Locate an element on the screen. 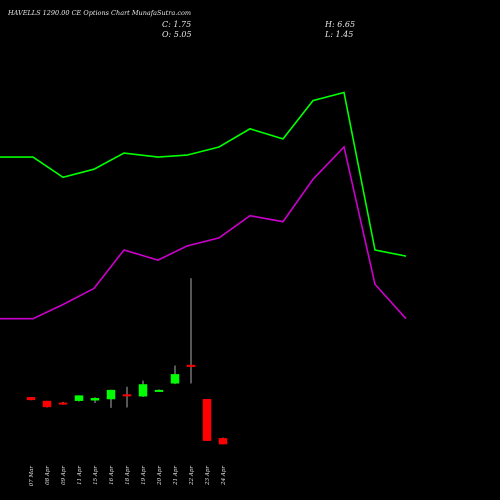 The width and height of the screenshot is (500, 500). x-tick-label: 20 Apr is located at coordinates (160, 476).